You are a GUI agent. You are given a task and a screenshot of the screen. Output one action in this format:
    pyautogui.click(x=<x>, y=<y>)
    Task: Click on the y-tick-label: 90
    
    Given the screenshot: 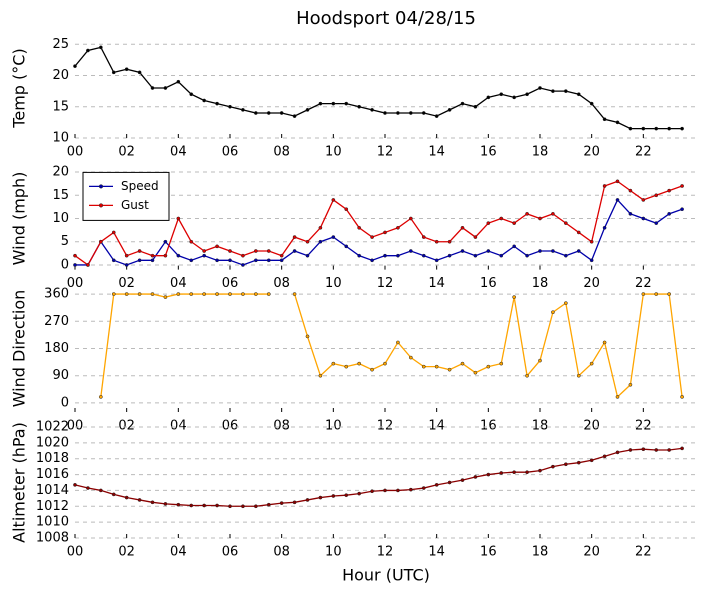 What is the action you would take?
    pyautogui.click(x=60, y=375)
    